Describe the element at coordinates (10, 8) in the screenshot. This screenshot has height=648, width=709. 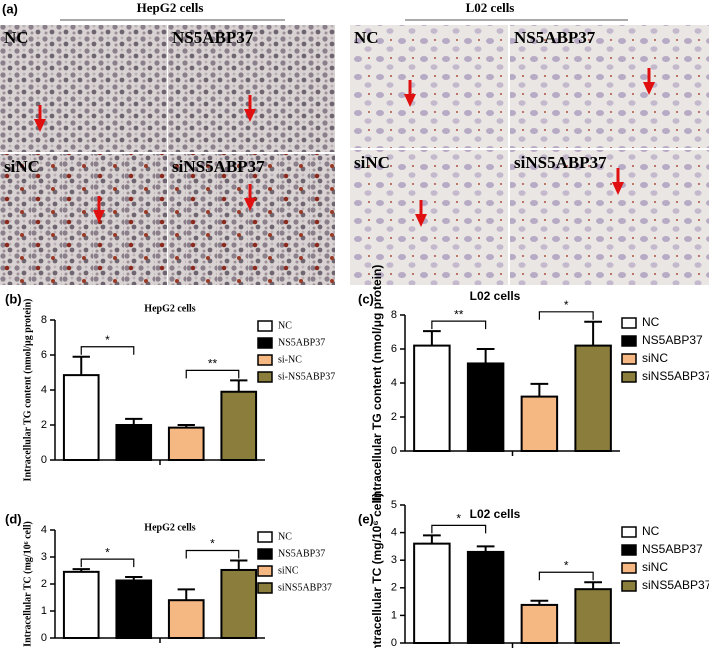
I see `panel-label: (a)` at that location.